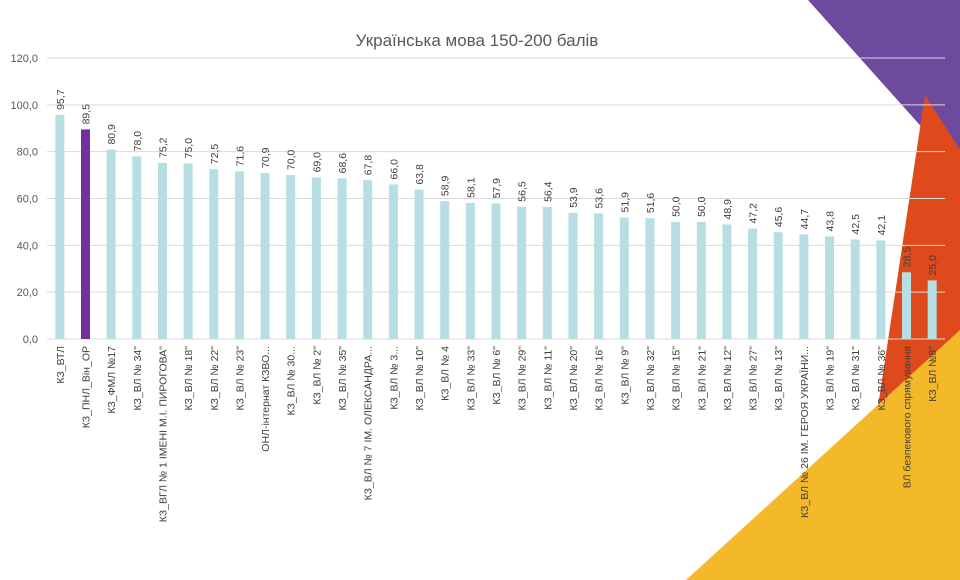 This screenshot has width=960, height=580. Describe the element at coordinates (394, 169) in the screenshot. I see `data-label: 66,0` at that location.